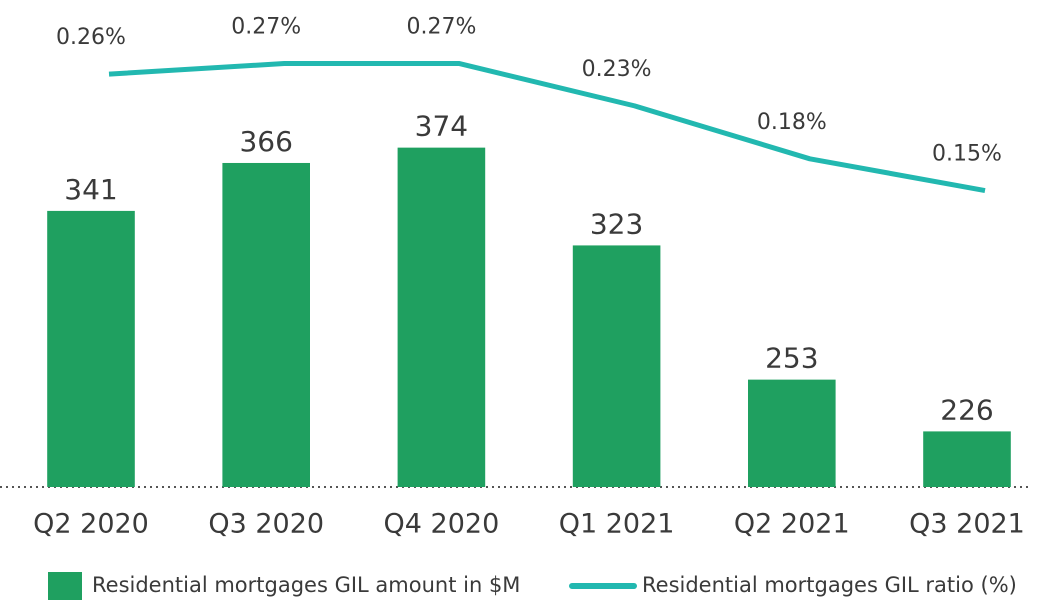 This screenshot has height=605, width=1060. What do you see at coordinates (791, 358) in the screenshot?
I see `bar-value-label: 253` at bounding box center [791, 358].